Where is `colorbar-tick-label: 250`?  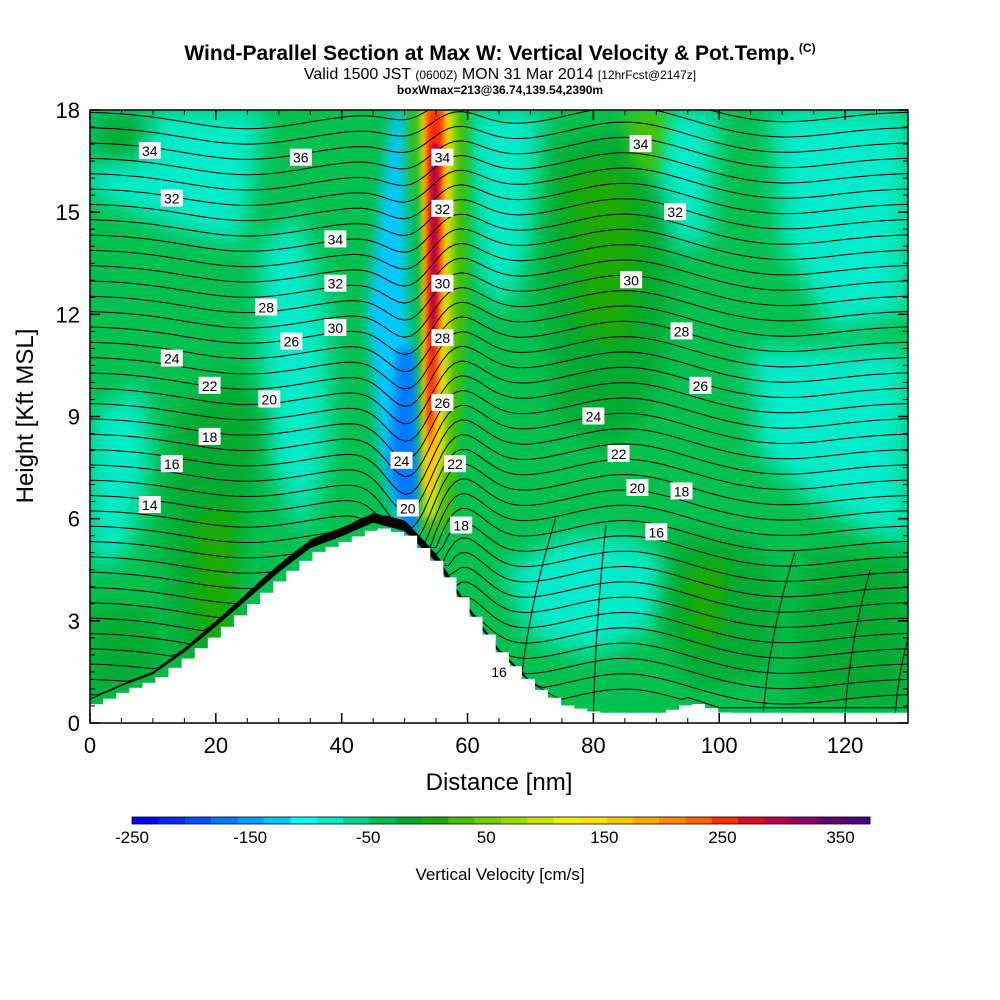
colorbar-tick-label: 250 is located at coordinates (722, 837).